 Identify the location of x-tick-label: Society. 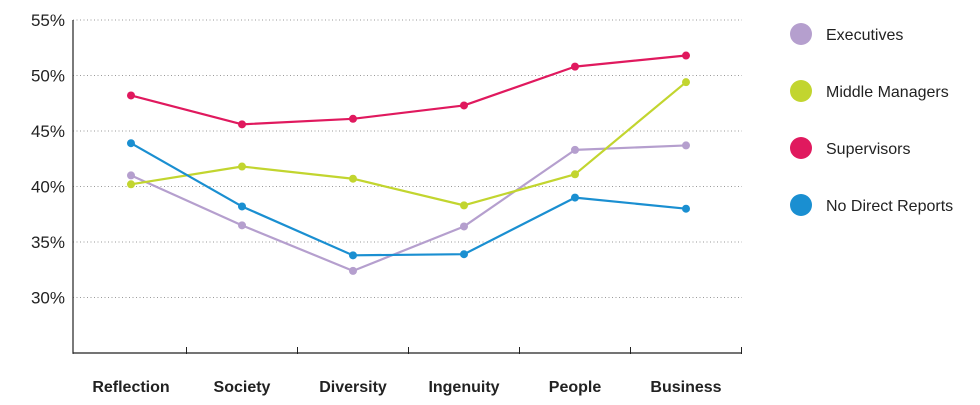
(242, 387).